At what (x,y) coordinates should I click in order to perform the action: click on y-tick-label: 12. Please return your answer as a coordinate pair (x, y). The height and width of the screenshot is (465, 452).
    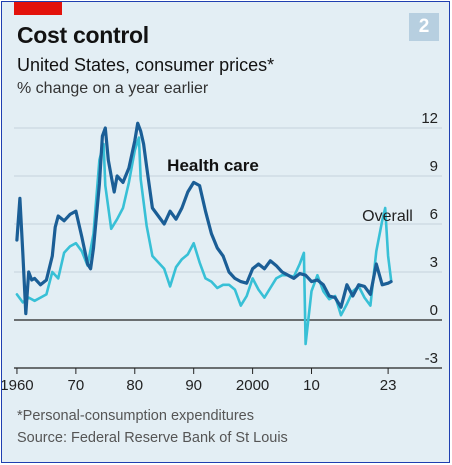
    Looking at the image, I should click on (429, 118).